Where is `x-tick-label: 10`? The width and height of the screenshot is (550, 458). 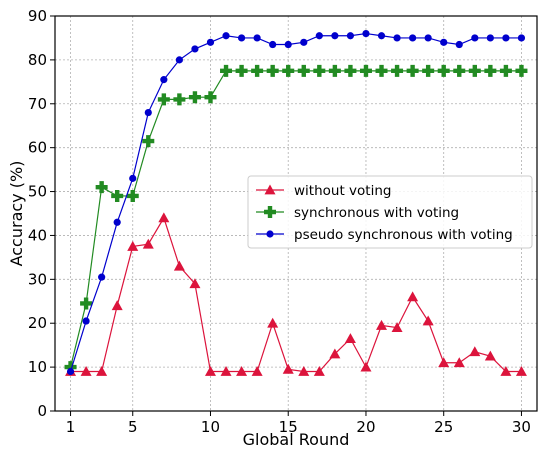
x-tick-label: 10 is located at coordinates (210, 427).